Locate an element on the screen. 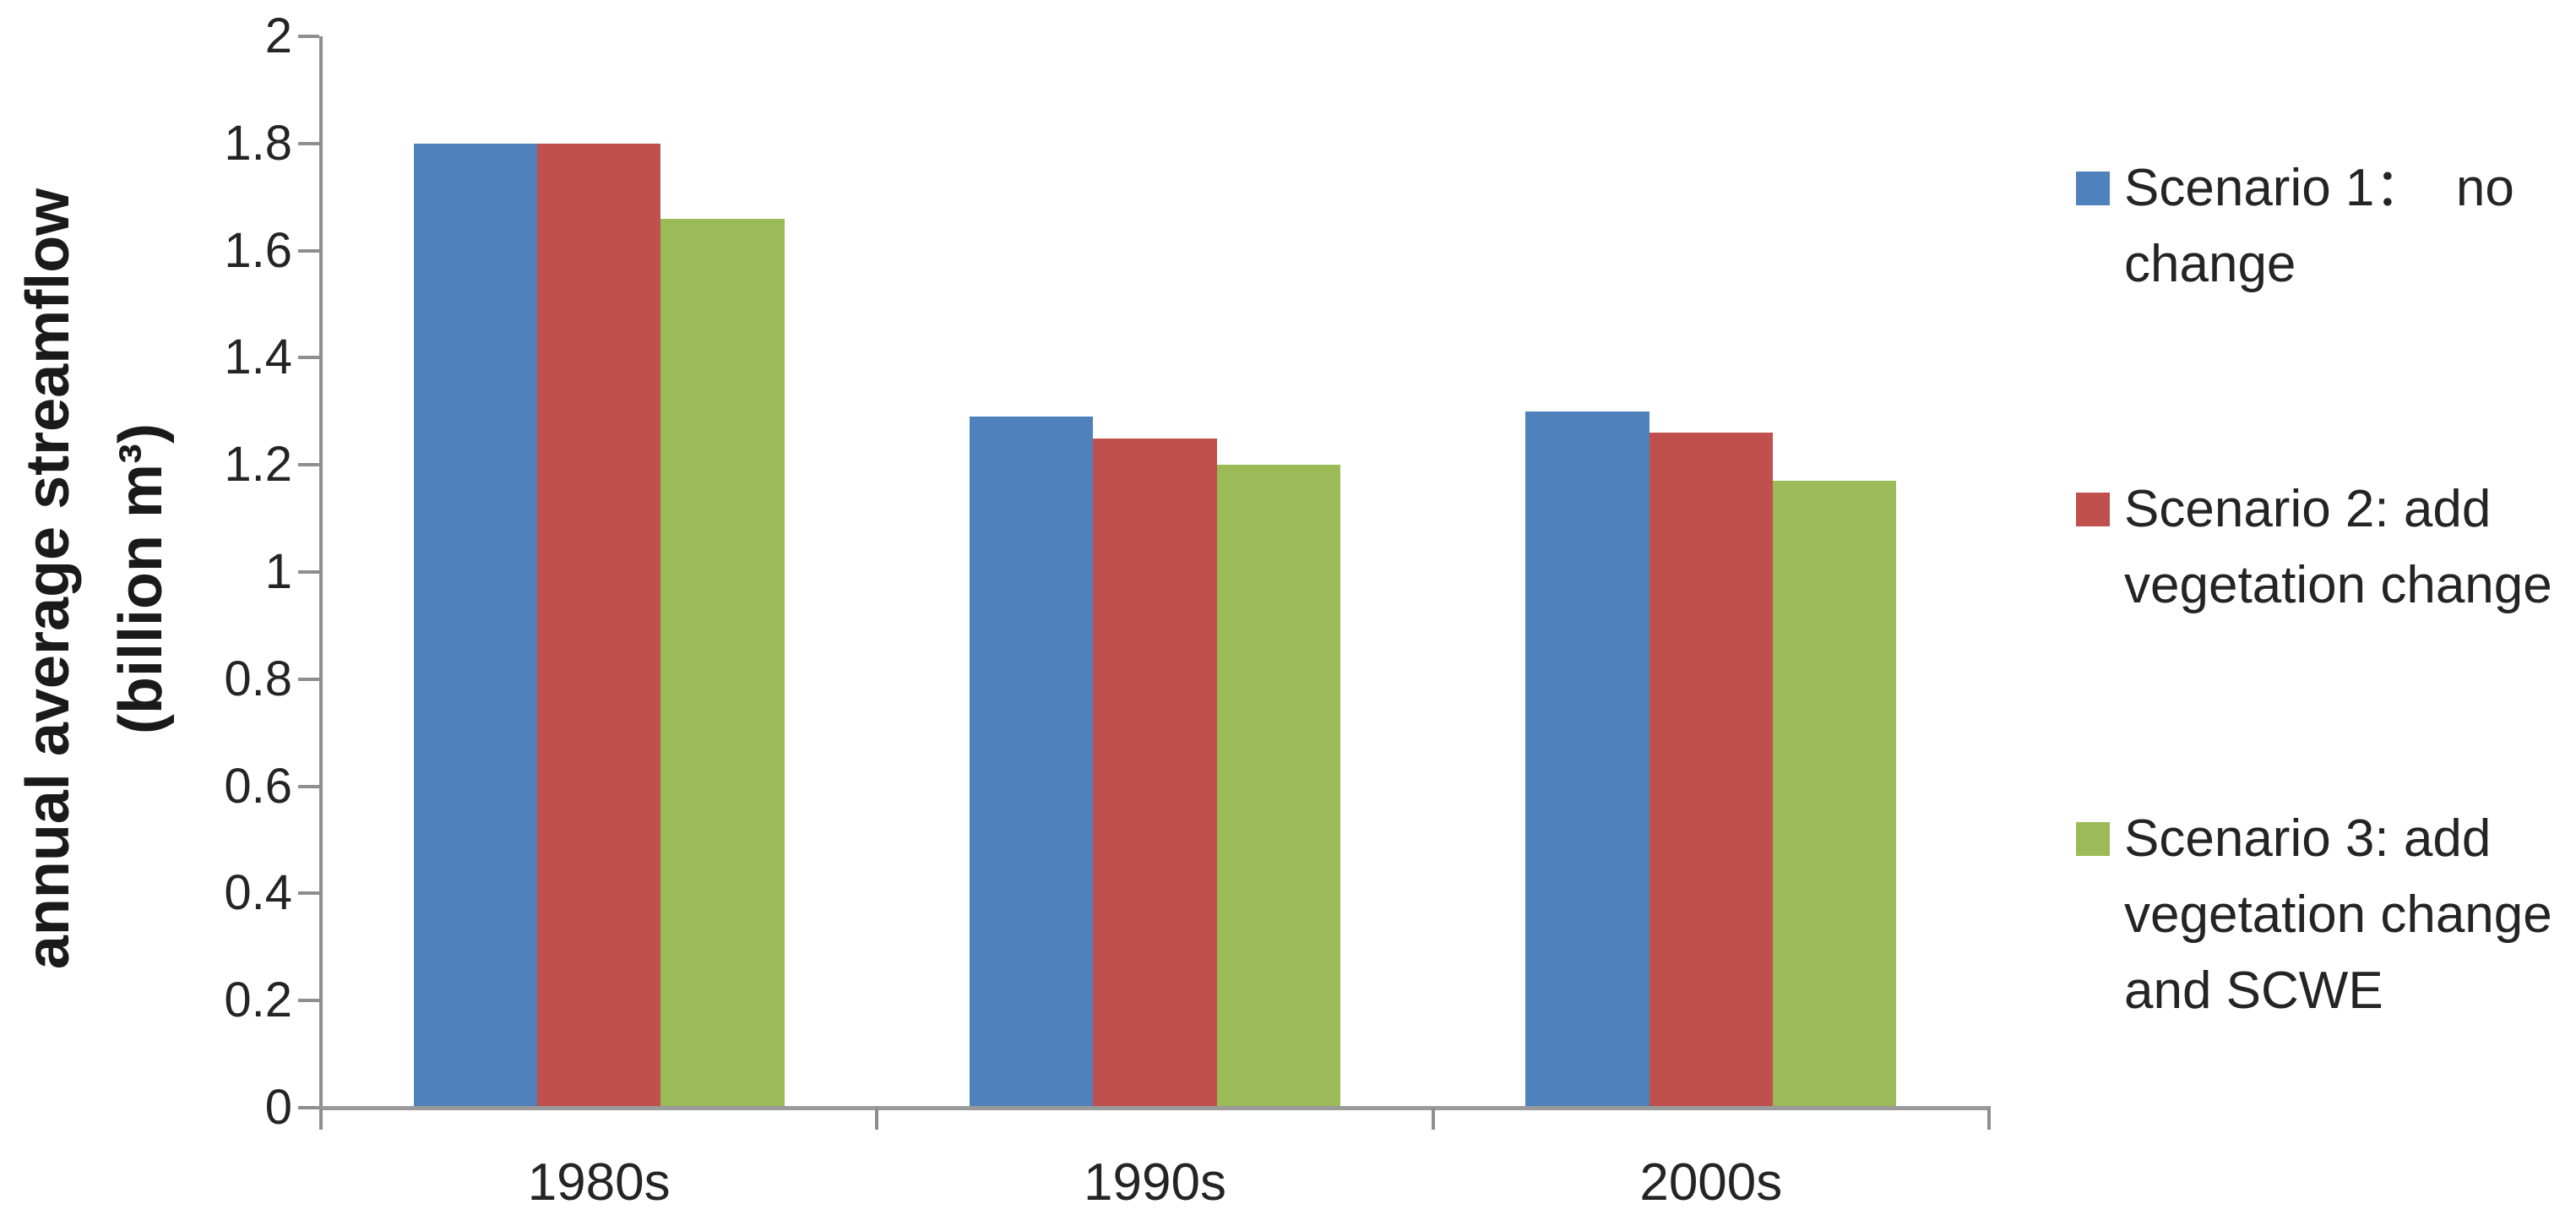 The width and height of the screenshot is (2576, 1226). y-tick-label: 0.8 is located at coordinates (258, 678).